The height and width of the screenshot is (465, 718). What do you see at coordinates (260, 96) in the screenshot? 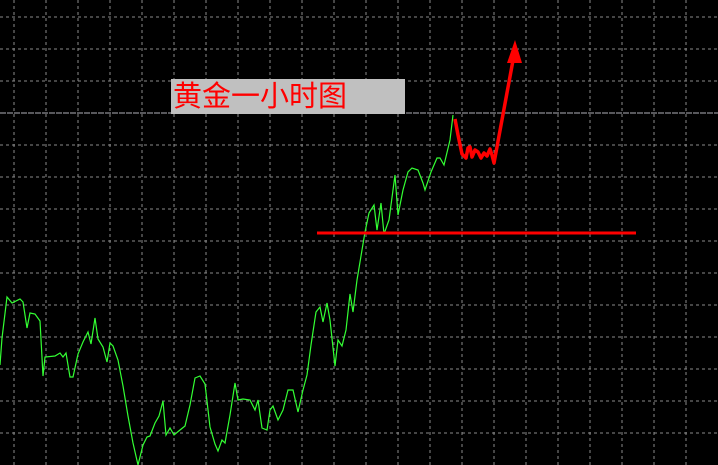
I see `chart-title: 黄金一小时图` at bounding box center [260, 96].